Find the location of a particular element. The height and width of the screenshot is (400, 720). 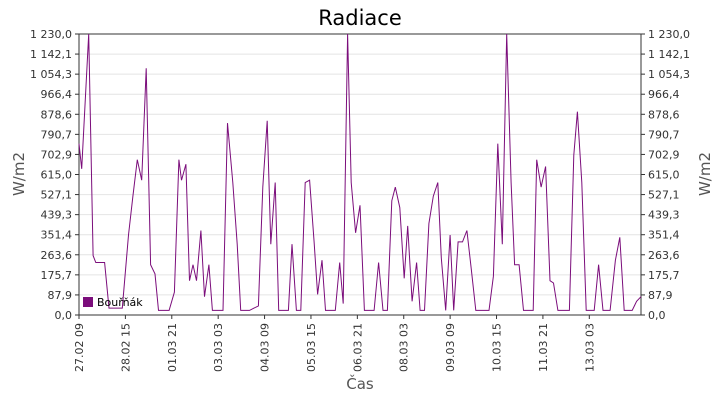

y-tick-label-right: 263,6 is located at coordinates (664, 255).